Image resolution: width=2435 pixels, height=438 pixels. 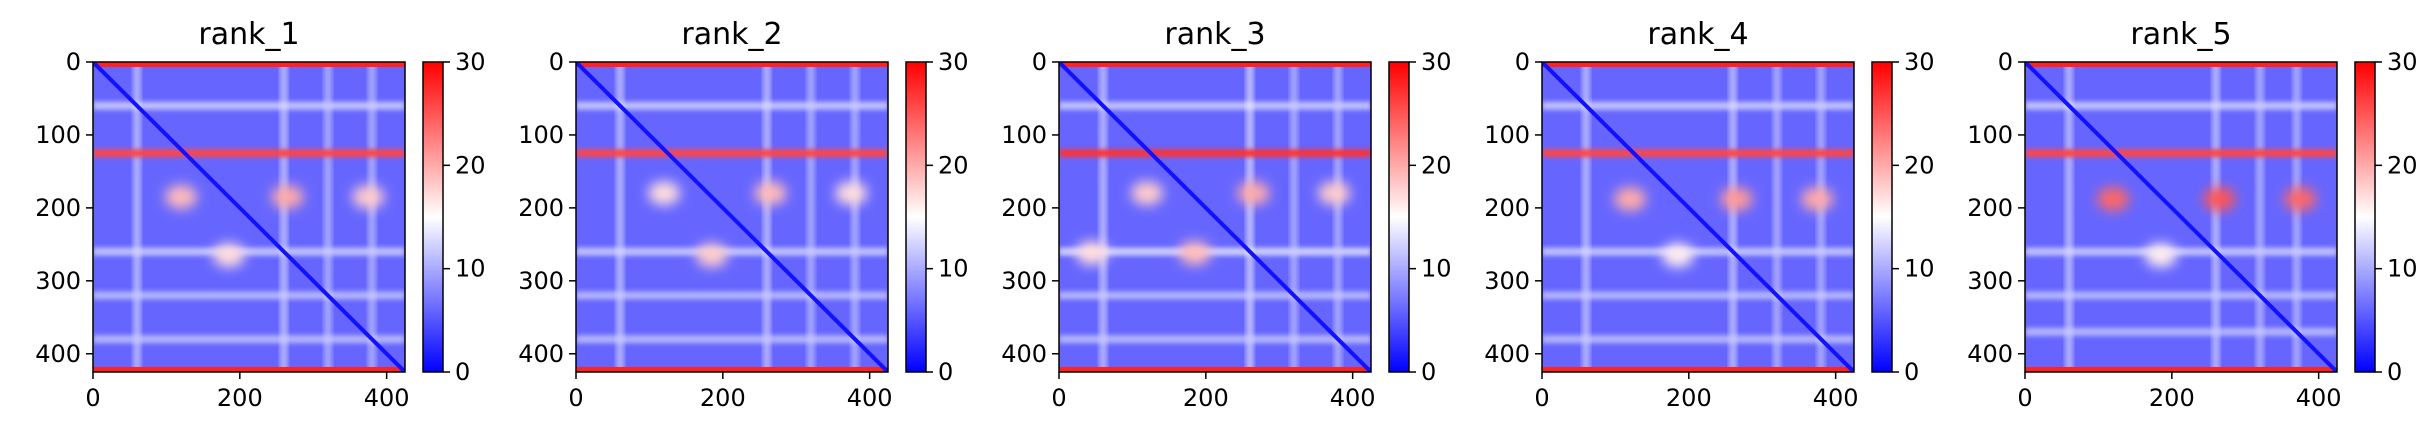 I want to click on panel-title: rank_1, so click(x=248, y=34).